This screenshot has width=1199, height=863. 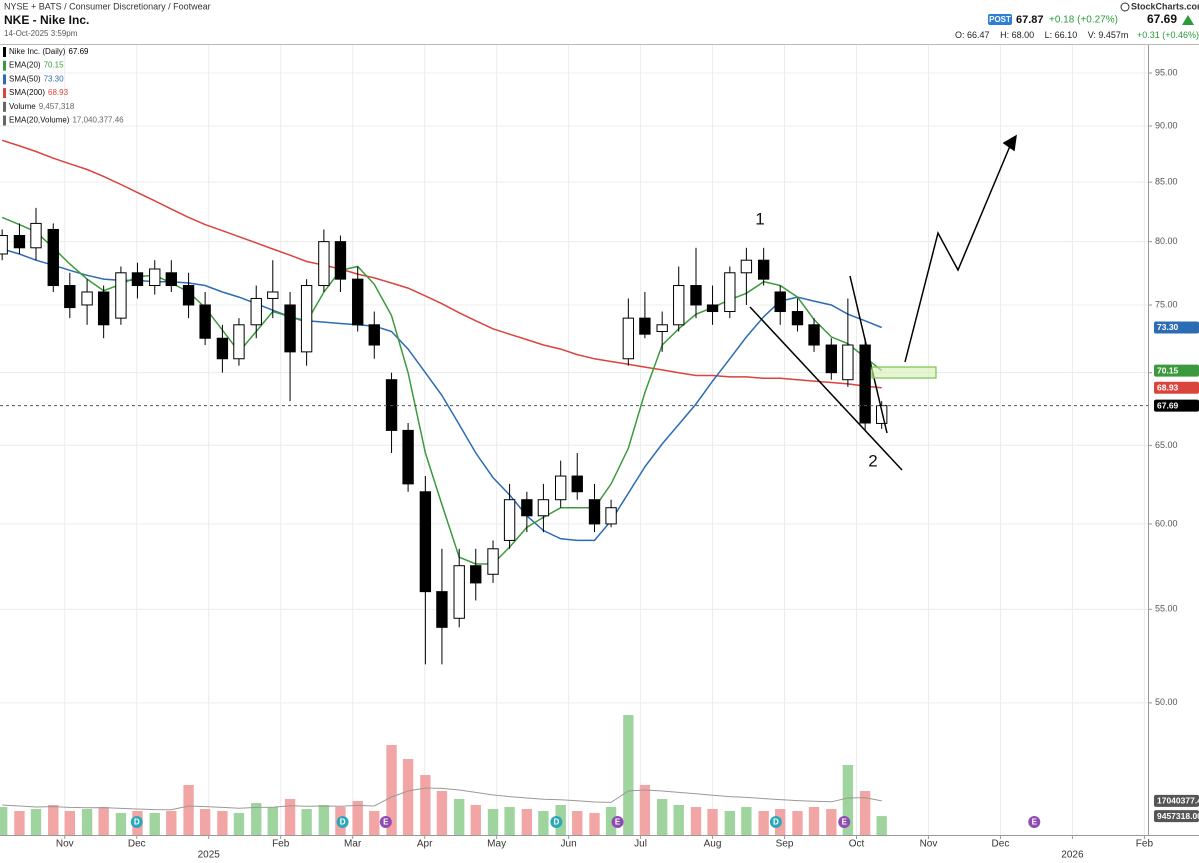 I want to click on tag-layer: 73.30 70.15 68.93 67.69 17040377.4 9457318.00, so click(x=1176, y=572).